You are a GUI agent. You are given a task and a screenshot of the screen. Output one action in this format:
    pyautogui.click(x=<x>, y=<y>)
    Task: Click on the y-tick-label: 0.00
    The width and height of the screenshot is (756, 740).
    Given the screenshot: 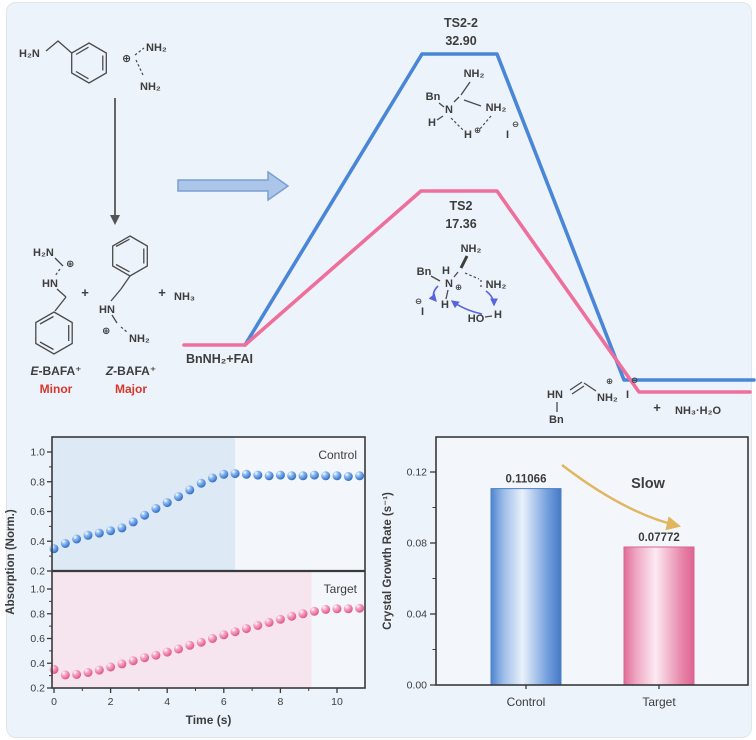 What is the action you would take?
    pyautogui.click(x=417, y=686)
    